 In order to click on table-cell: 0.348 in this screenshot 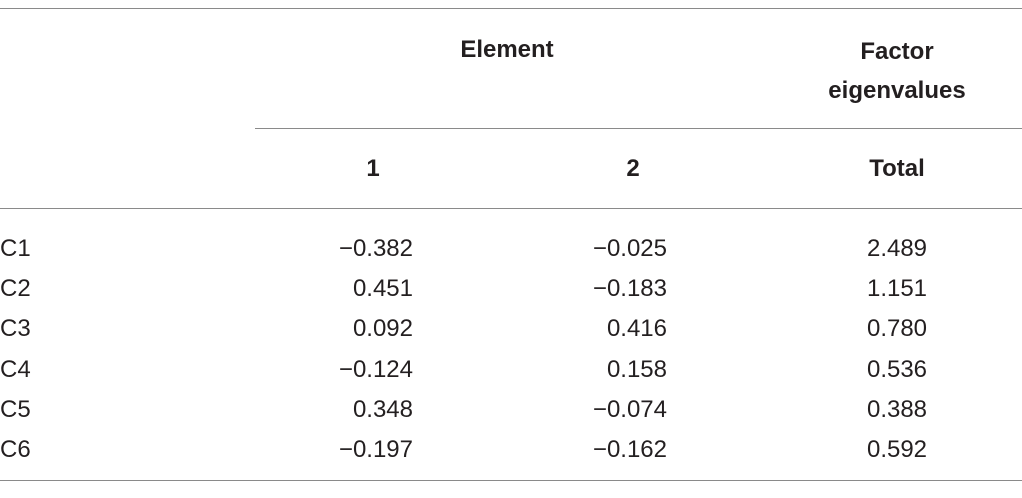, I will do `click(382, 409)`.